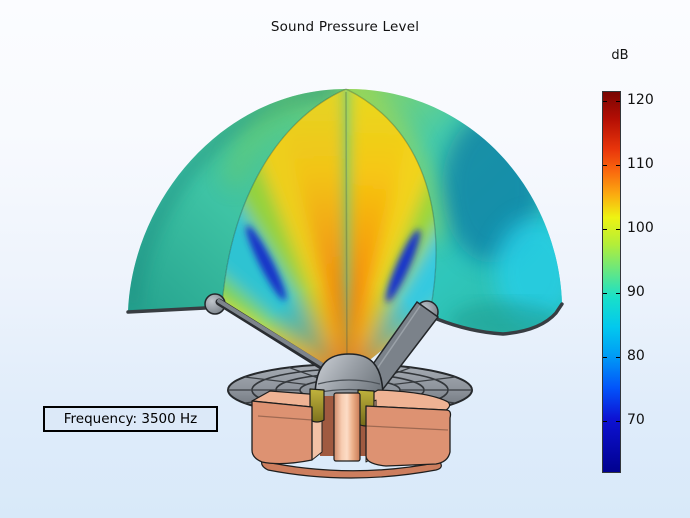  Describe the element at coordinates (266, 263) in the screenshot. I see `spl-null-streak-left` at that location.